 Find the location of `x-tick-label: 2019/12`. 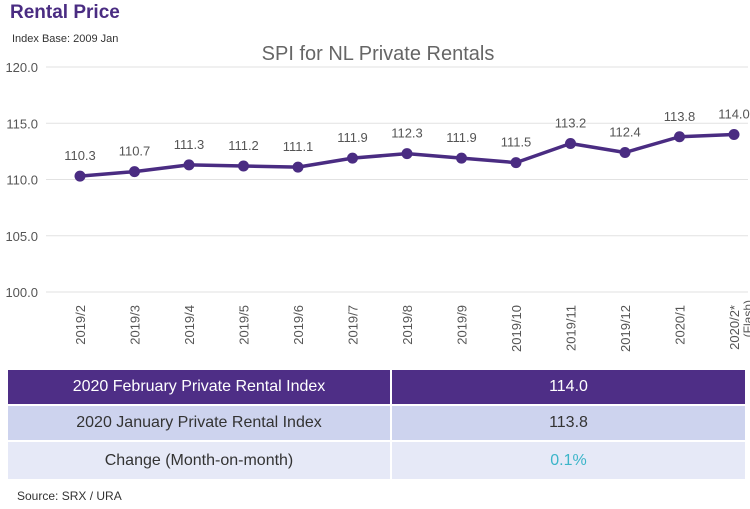

x-tick-label: 2019/12 is located at coordinates (625, 328).